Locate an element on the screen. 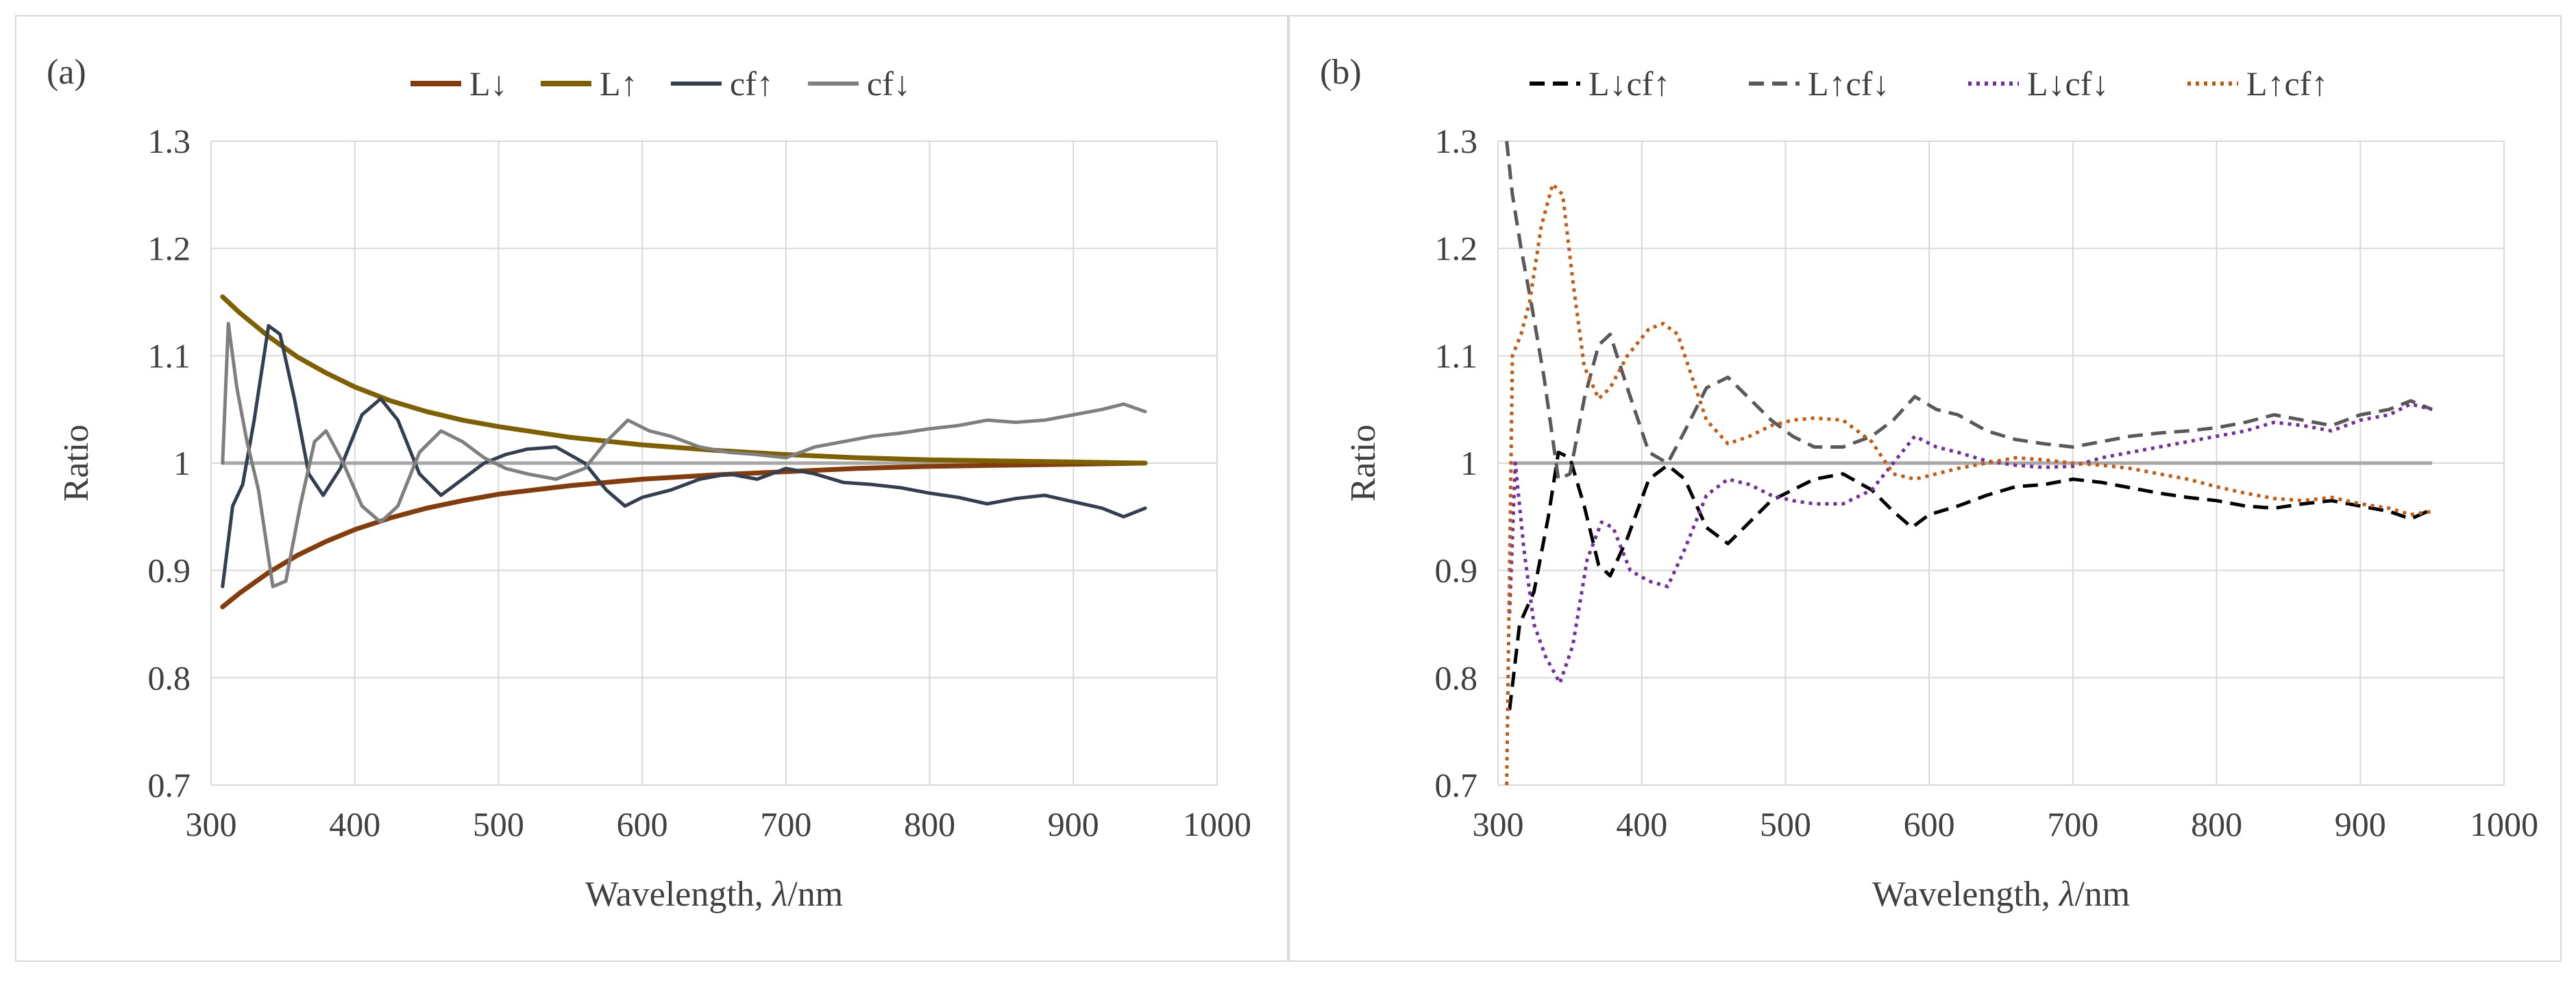  legend-label: L↓ is located at coordinates (489, 83).